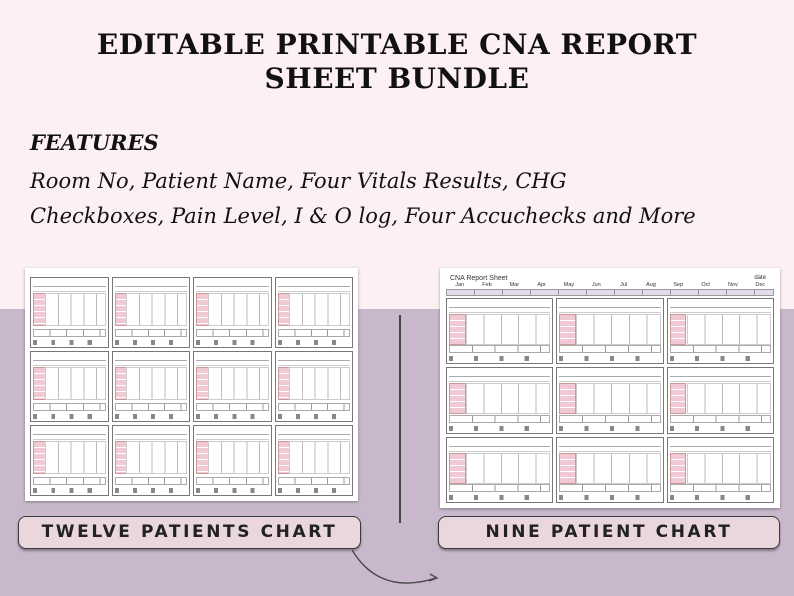 This screenshot has width=794, height=596. What do you see at coordinates (760, 285) in the screenshot?
I see `month-label: Dec` at bounding box center [760, 285].